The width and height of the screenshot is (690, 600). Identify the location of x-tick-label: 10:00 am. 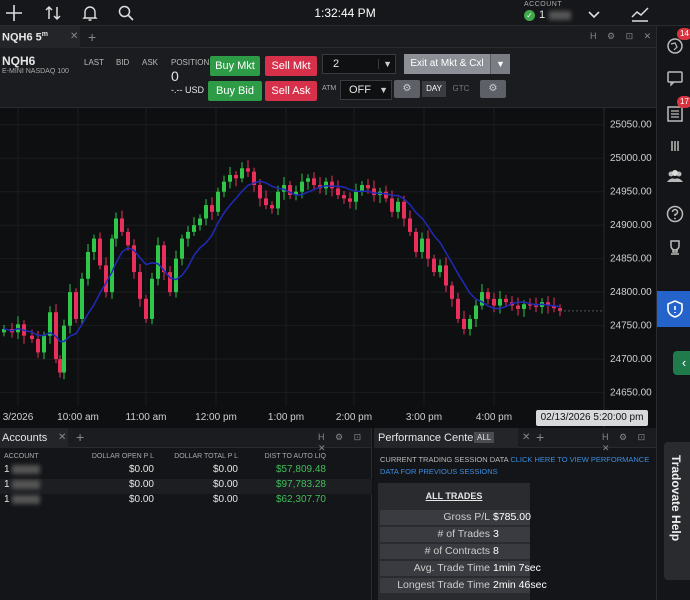
(78, 417).